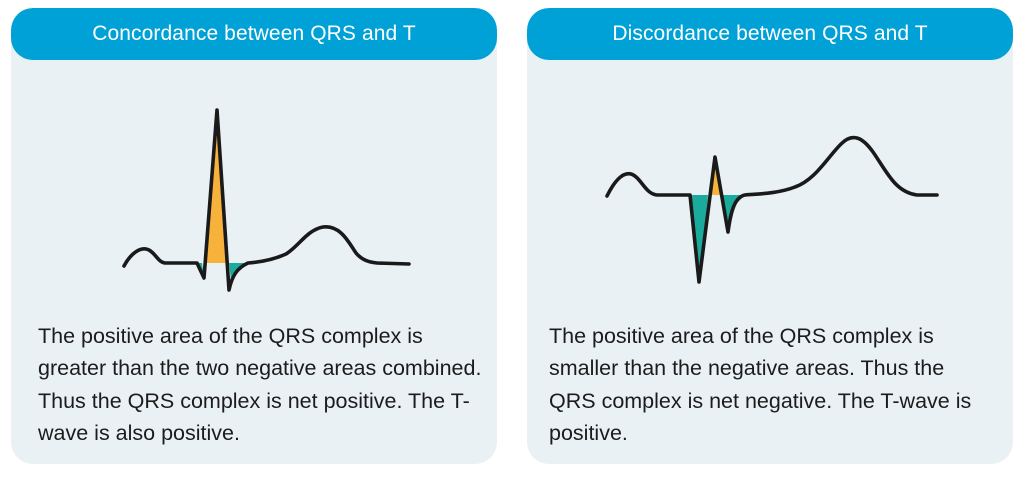 Image resolution: width=1024 pixels, height=477 pixels. I want to click on negative-area-s, so click(238, 272).